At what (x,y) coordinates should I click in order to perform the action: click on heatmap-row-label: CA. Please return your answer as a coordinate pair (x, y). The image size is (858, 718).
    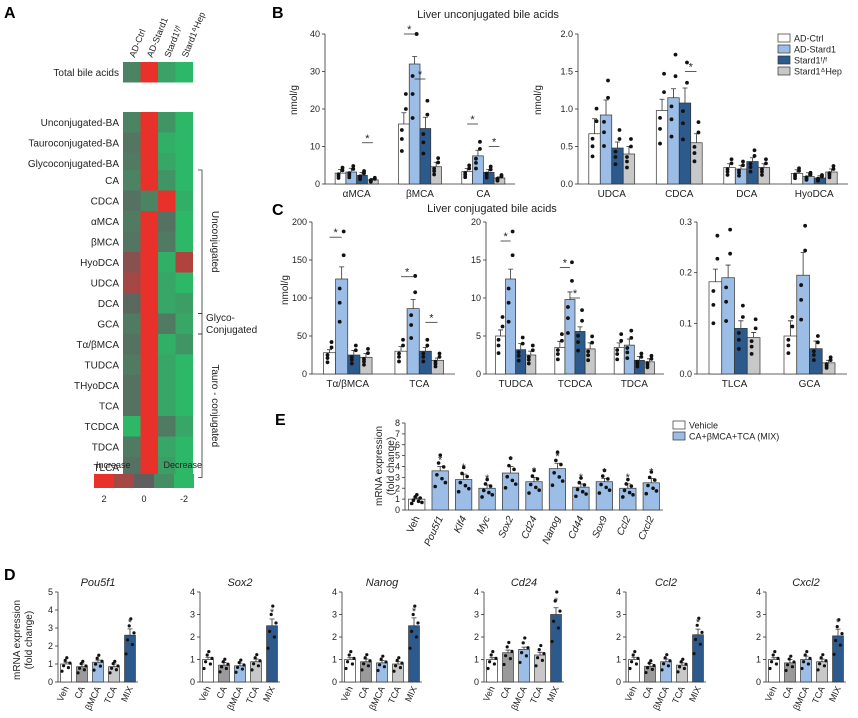
    Looking at the image, I should click on (112, 181).